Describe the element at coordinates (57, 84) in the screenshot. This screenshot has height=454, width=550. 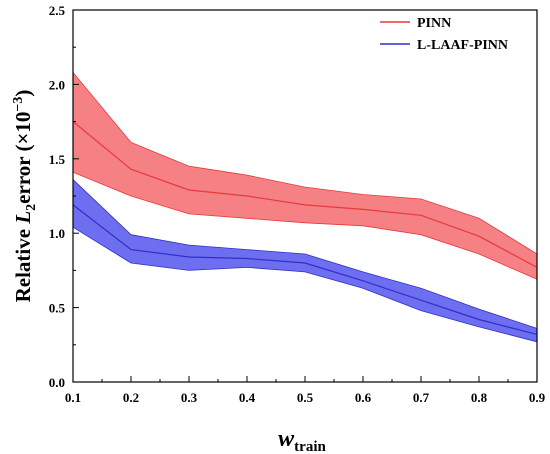
I see `y-tick-label: 2.0` at that location.